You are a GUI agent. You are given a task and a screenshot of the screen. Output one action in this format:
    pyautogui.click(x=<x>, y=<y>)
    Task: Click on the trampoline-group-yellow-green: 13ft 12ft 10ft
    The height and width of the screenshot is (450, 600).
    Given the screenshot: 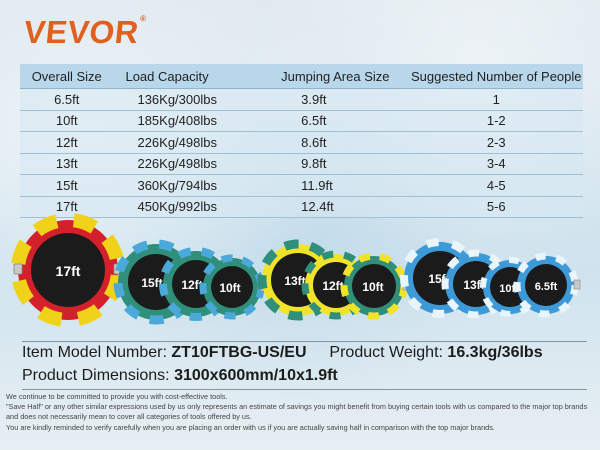 What is the action you would take?
    pyautogui.click(x=333, y=280)
    